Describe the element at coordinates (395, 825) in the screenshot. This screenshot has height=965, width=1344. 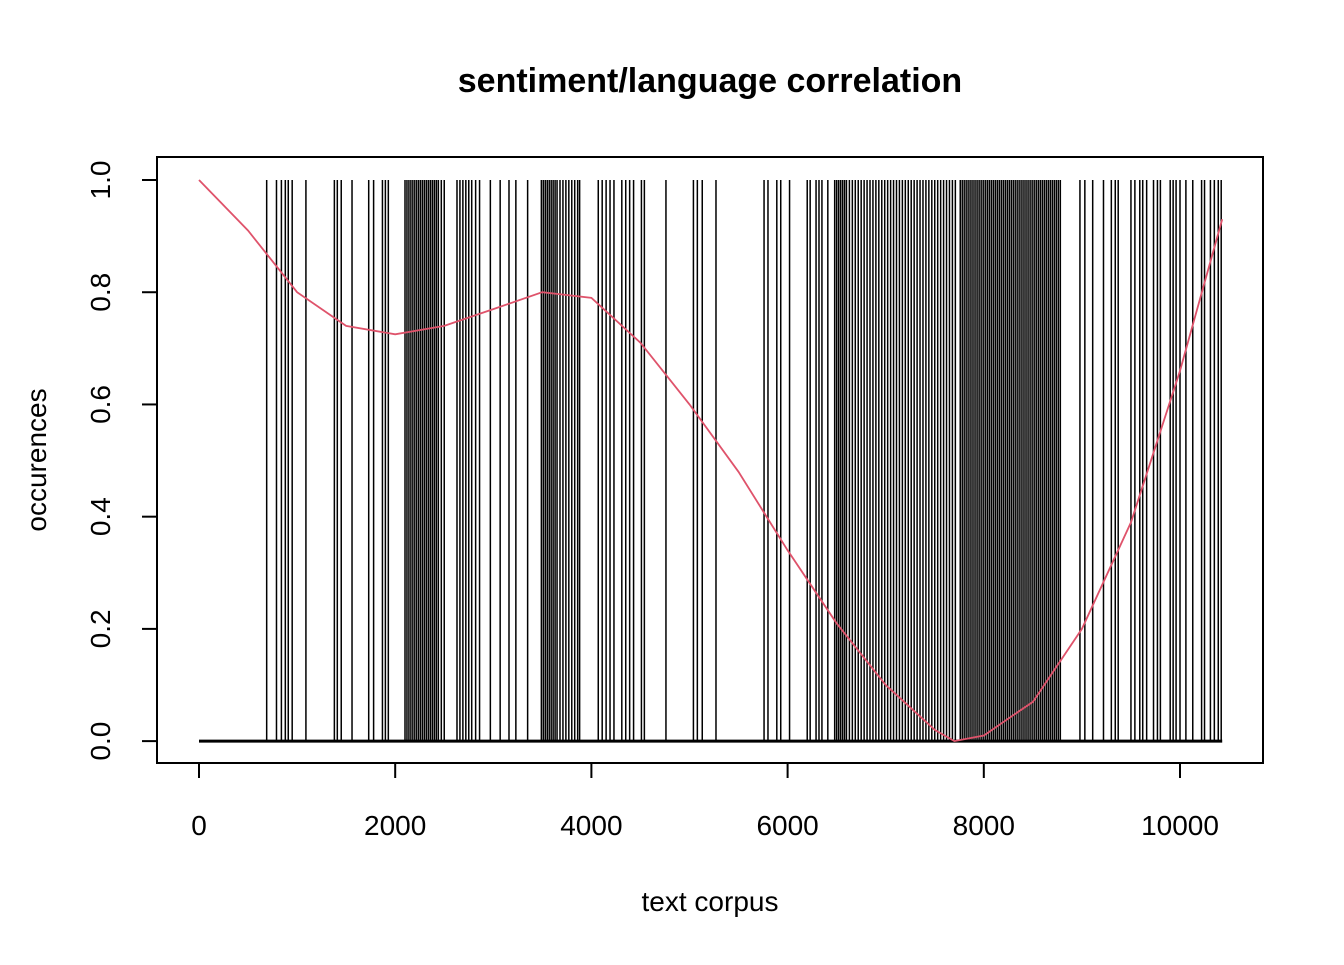
I see `x-tick-label: 2000` at that location.